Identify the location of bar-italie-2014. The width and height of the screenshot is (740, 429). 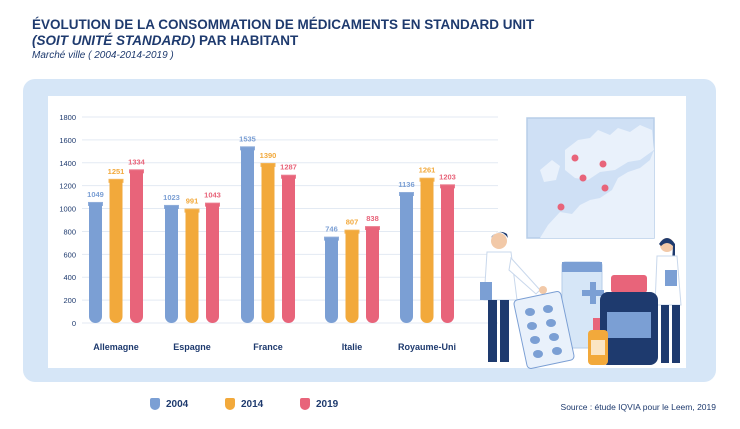
(352, 276).